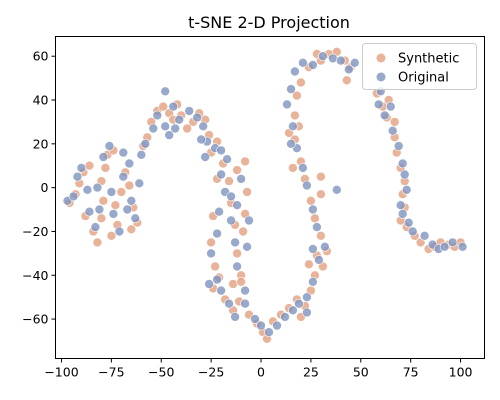 Image resolution: width=500 pixels, height=400 pixels. I want to click on x-tick-label: 50, so click(361, 372).